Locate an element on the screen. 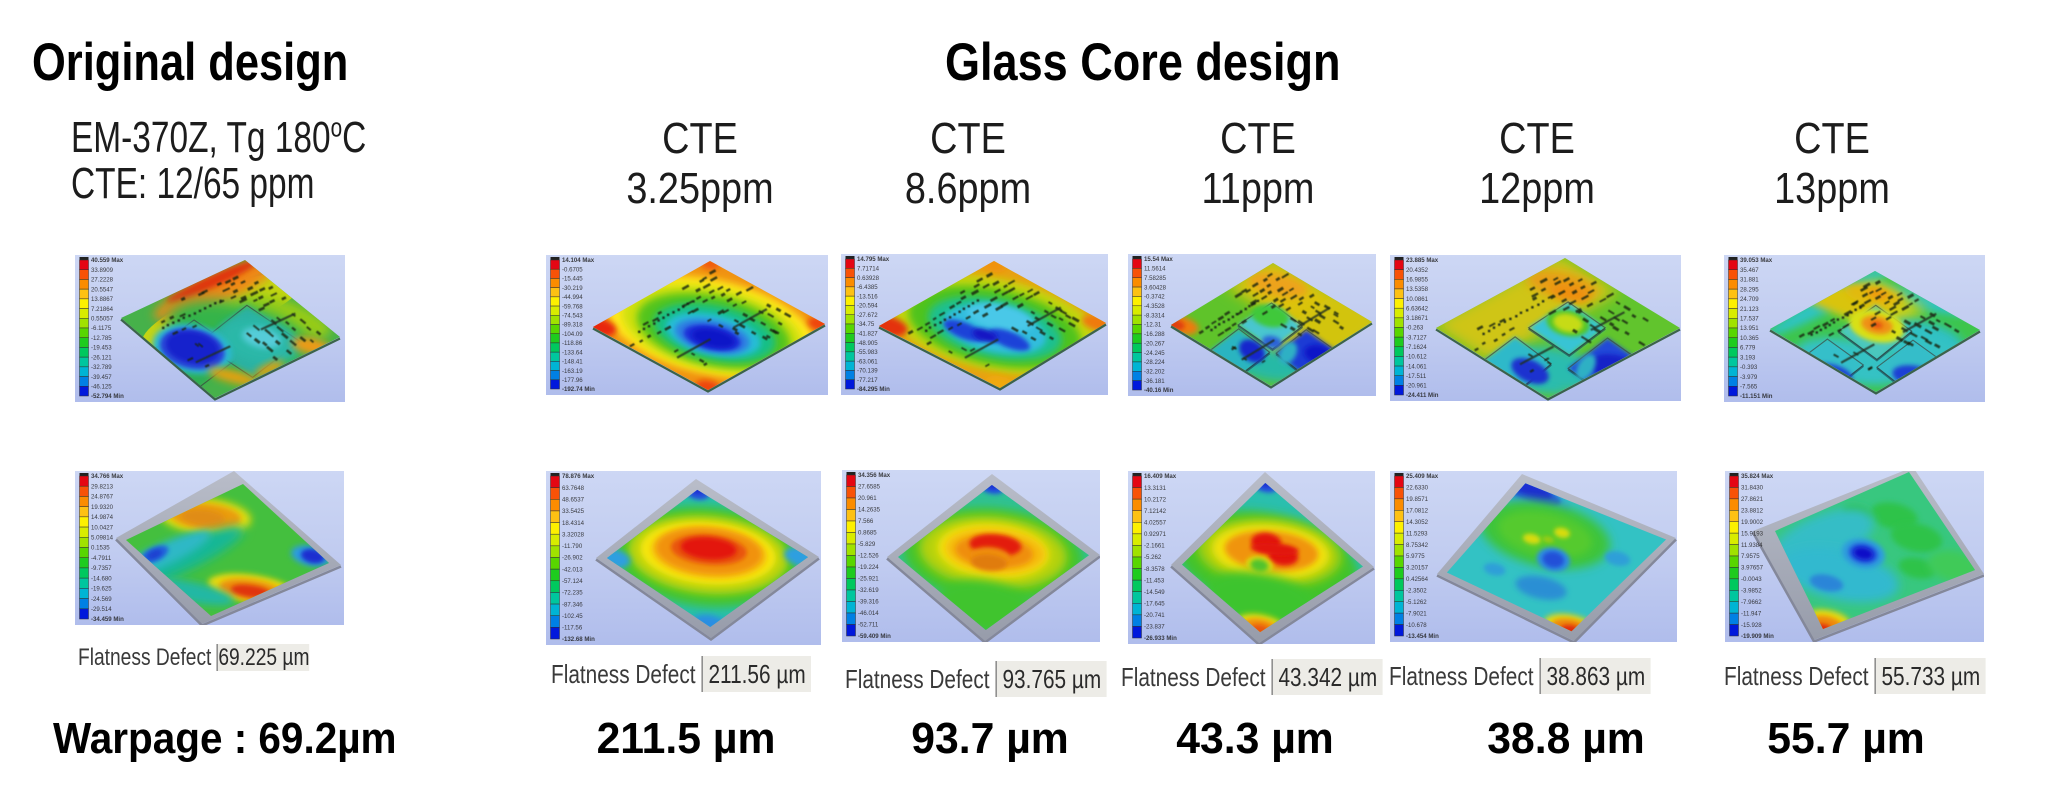 The height and width of the screenshot is (799, 2048). svg-text: 20.961 is located at coordinates (867, 498).